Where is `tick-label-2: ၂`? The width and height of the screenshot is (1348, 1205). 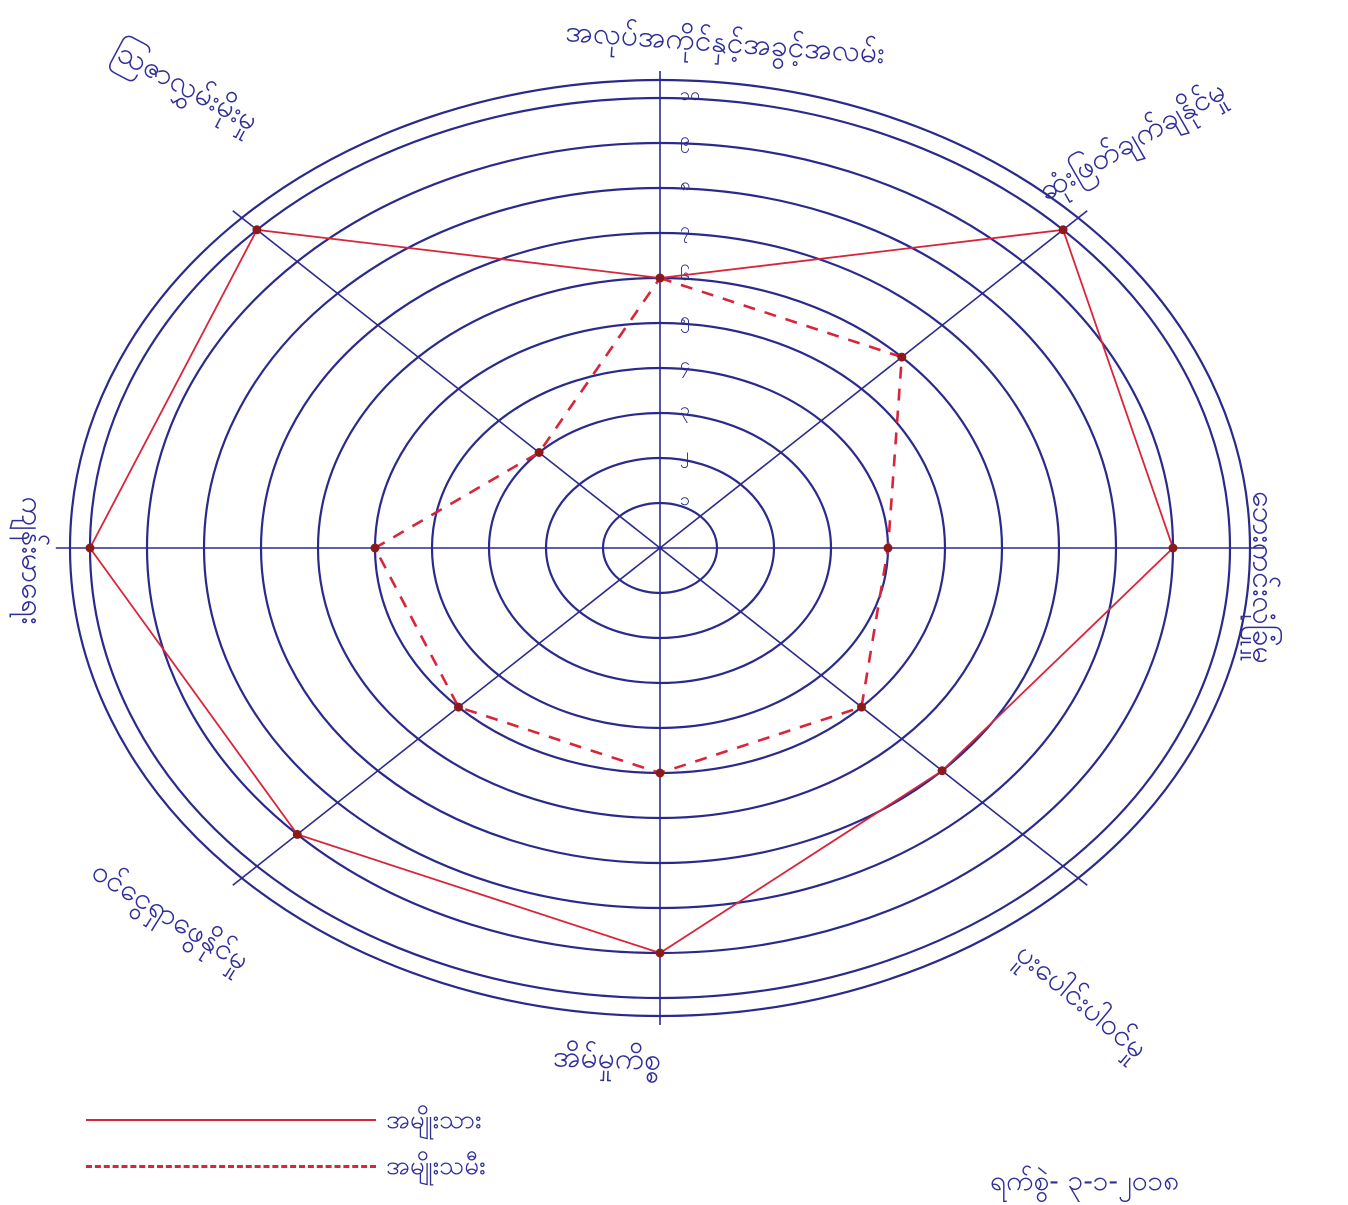 tick-label-2: ၂ is located at coordinates (684, 456).